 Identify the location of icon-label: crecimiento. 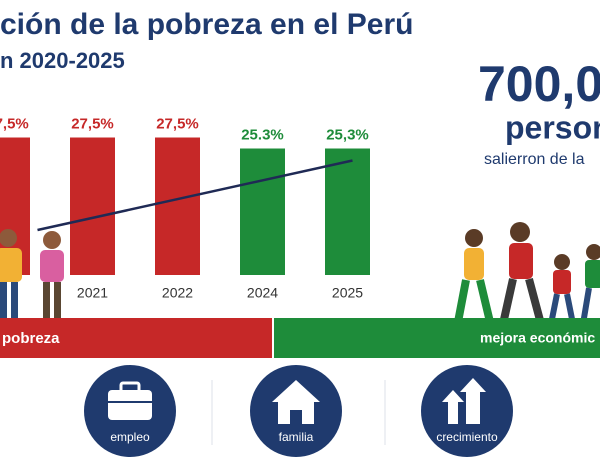
(467, 437).